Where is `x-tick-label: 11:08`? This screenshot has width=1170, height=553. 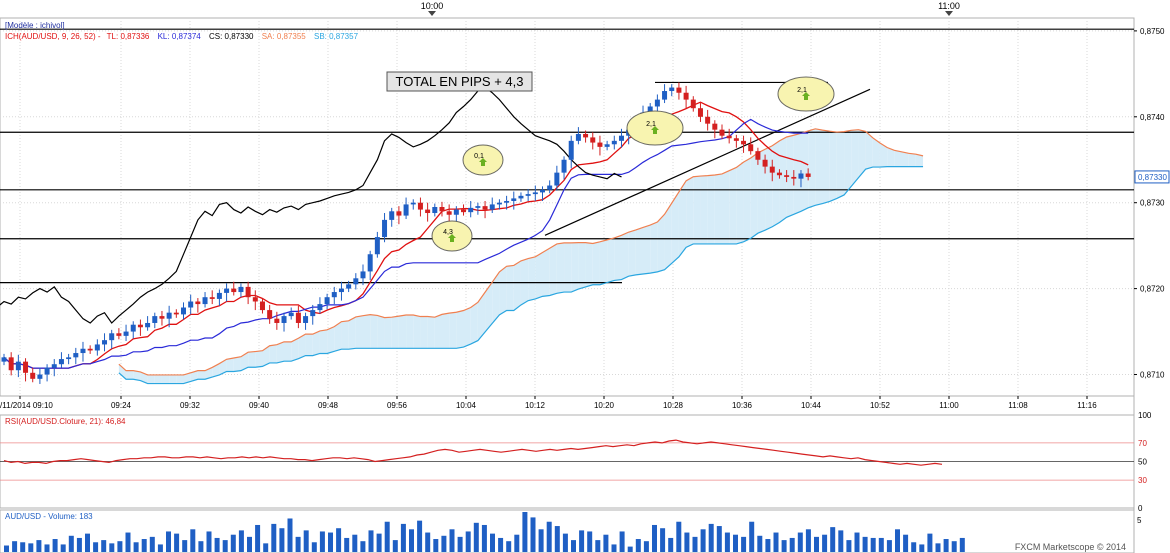 x-tick-label: 11:08 is located at coordinates (1018, 405).